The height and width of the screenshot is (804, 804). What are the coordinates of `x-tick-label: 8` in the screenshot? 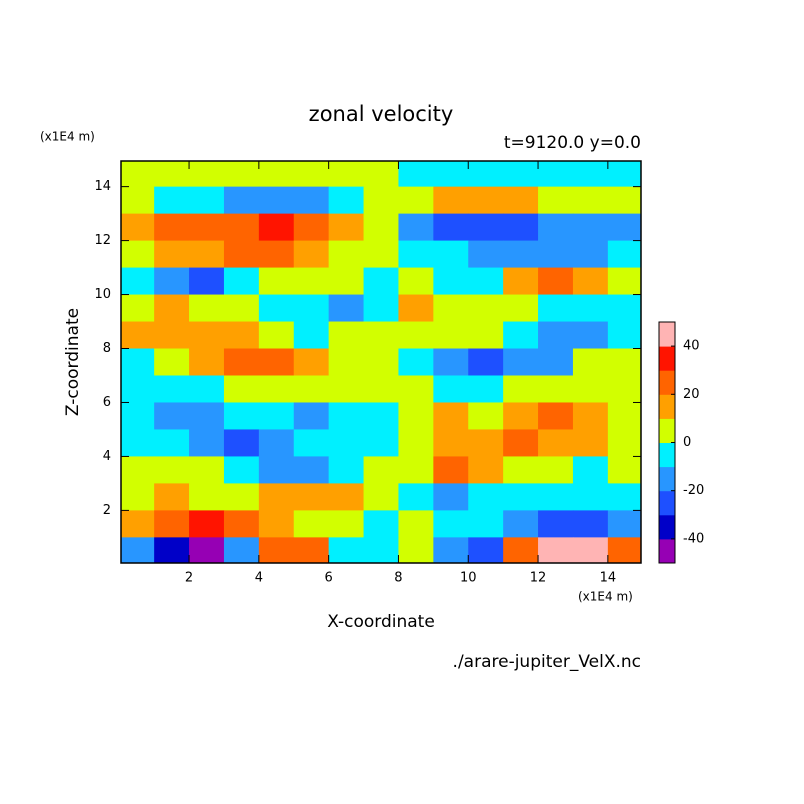 It's located at (398, 578).